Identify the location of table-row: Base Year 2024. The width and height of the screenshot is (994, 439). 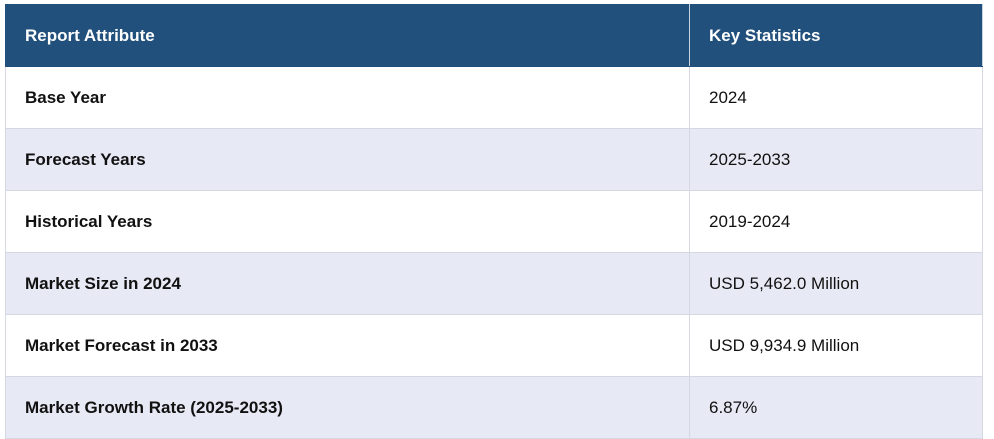
(494, 97).